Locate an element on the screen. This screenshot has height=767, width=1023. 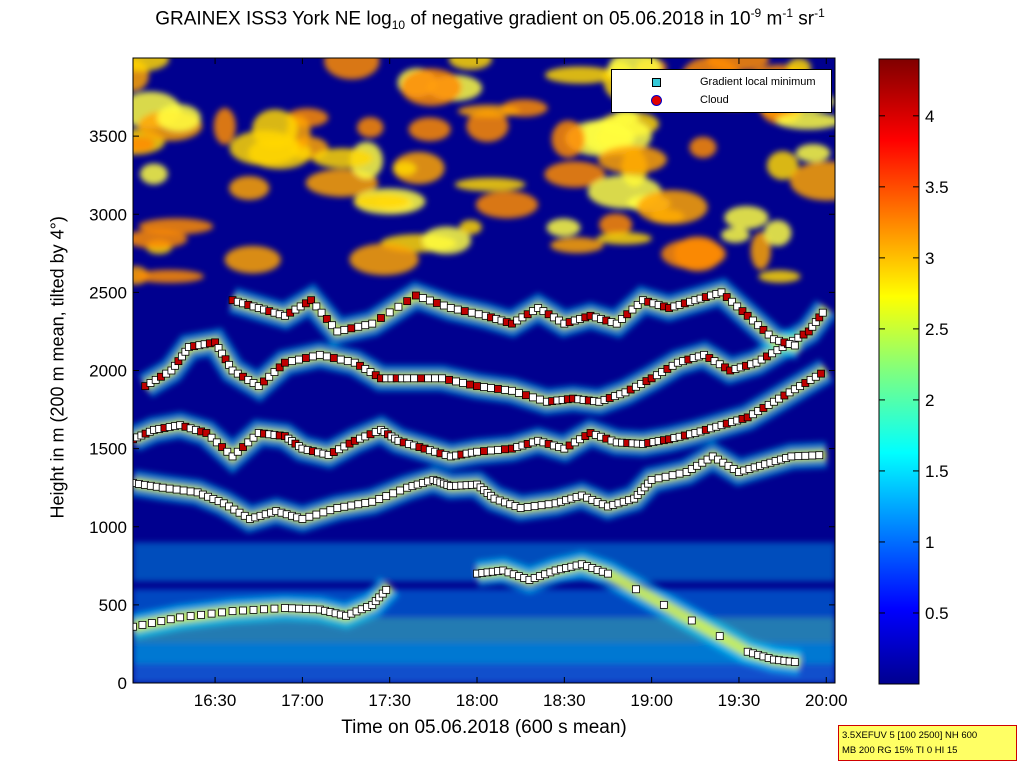
colorbar-tick-label: 2.5 is located at coordinates (937, 329).